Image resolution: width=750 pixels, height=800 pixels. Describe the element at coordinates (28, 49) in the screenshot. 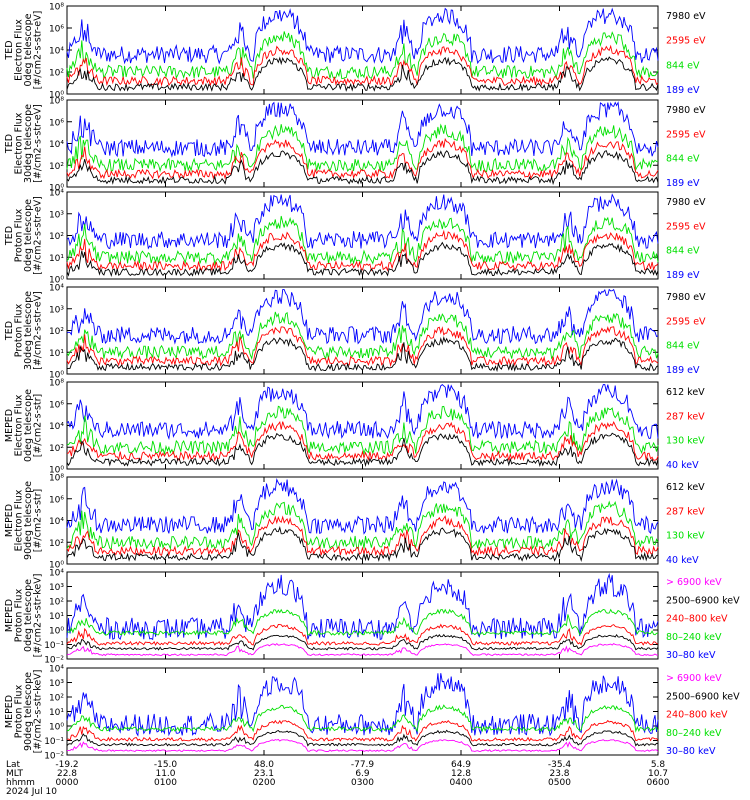

I see `y-label-line: 0deg telescope` at that location.